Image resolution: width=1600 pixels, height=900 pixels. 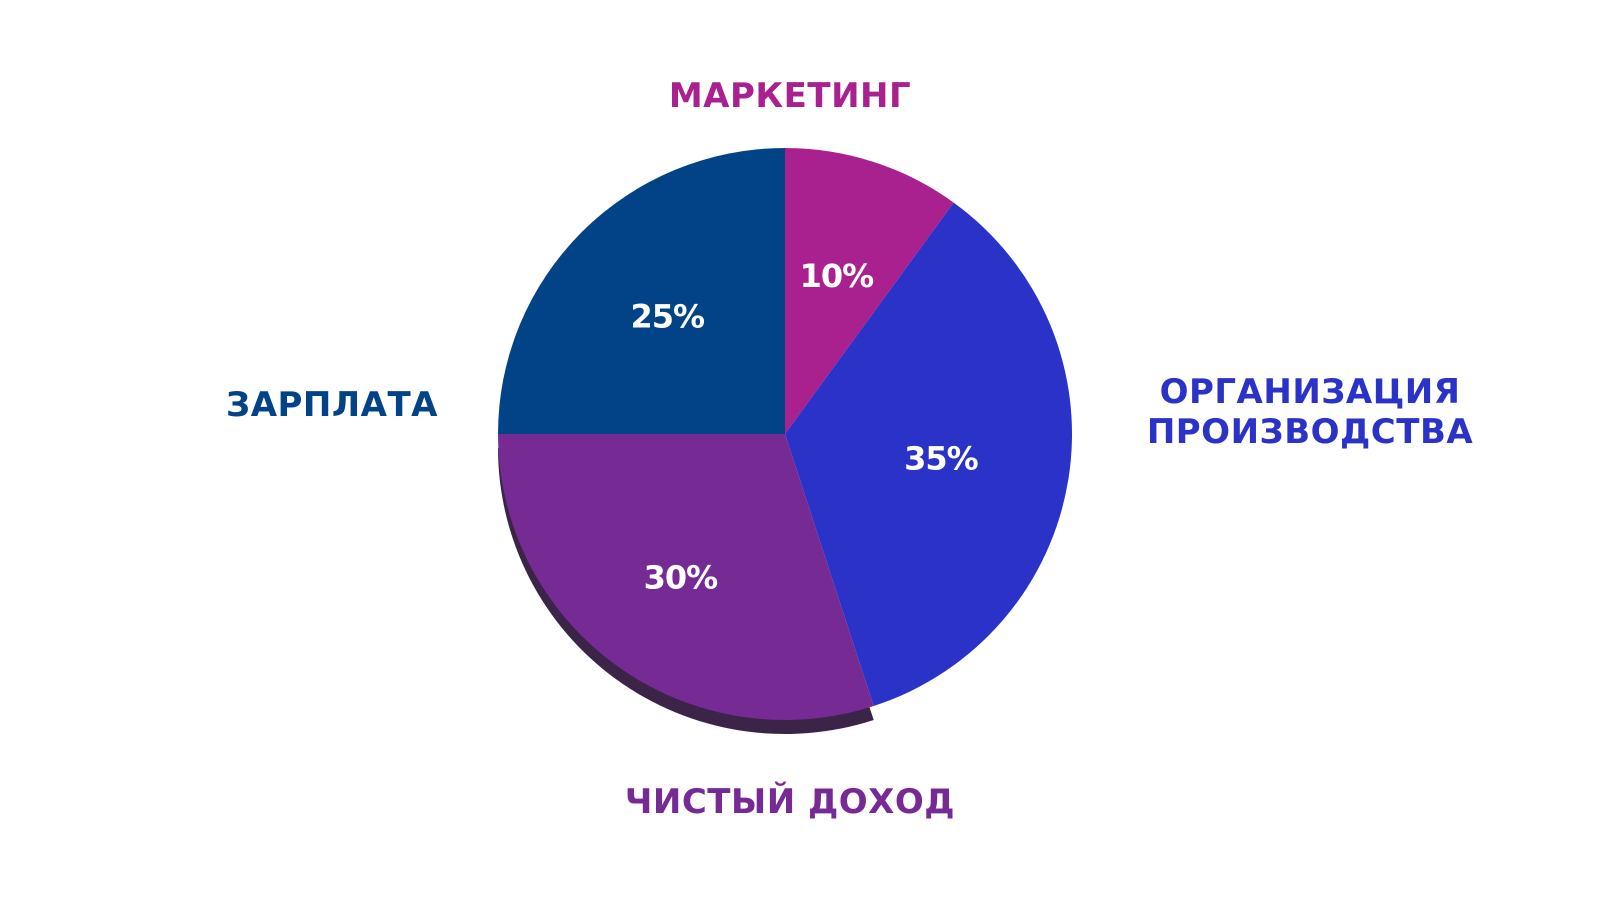 What do you see at coordinates (681, 577) in the screenshot?
I see `slice-value-label-net-income: 30%` at bounding box center [681, 577].